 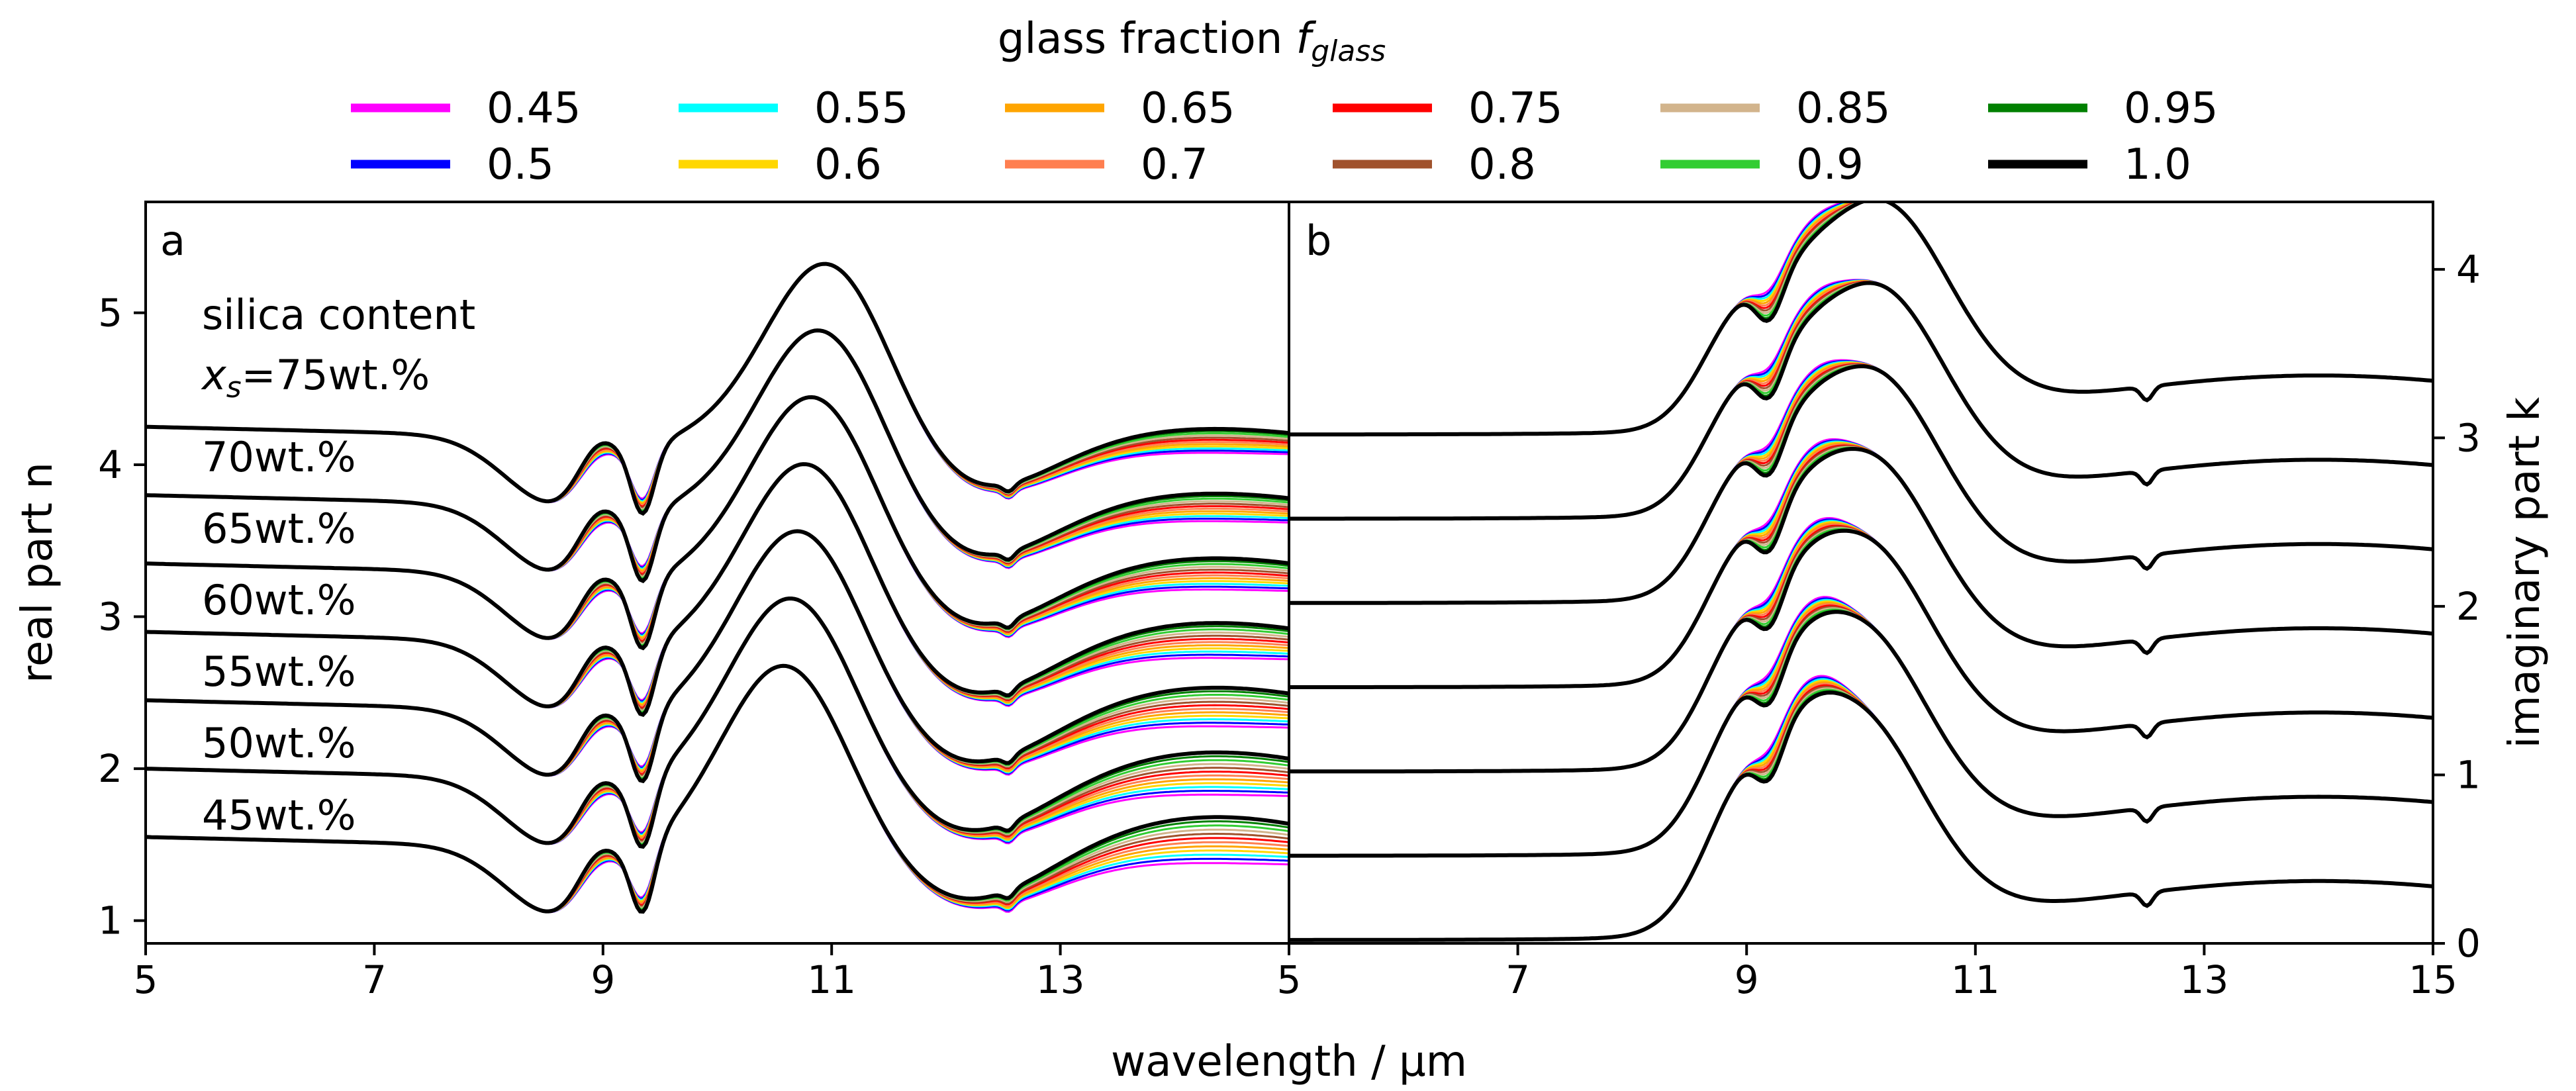 I want to click on panel-b-xtick-label-9: 9, so click(x=1747, y=979).